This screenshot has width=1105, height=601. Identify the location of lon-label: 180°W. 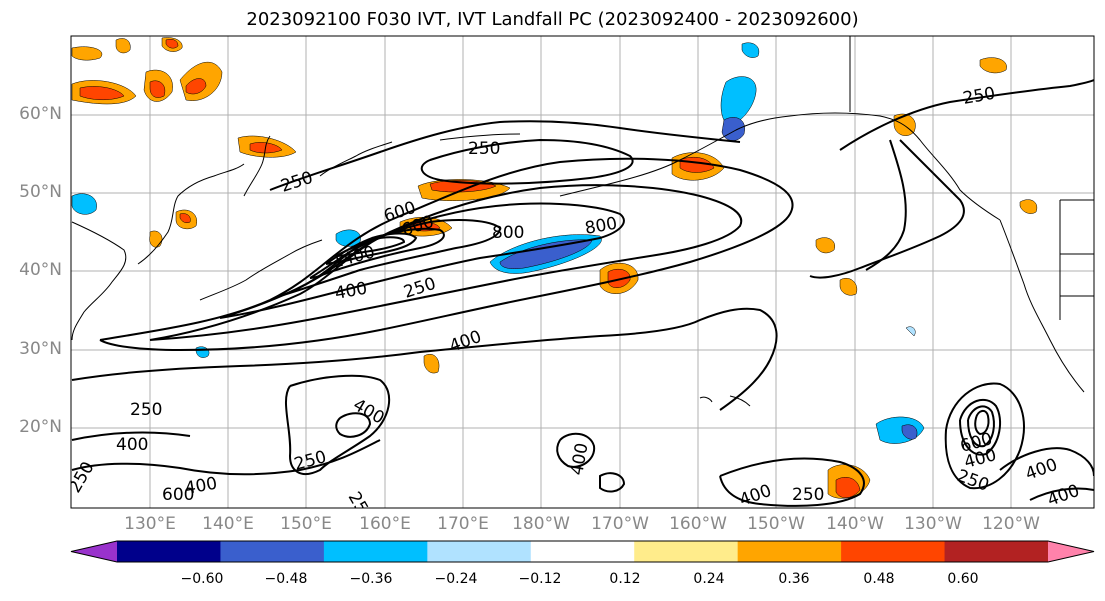
(541, 524).